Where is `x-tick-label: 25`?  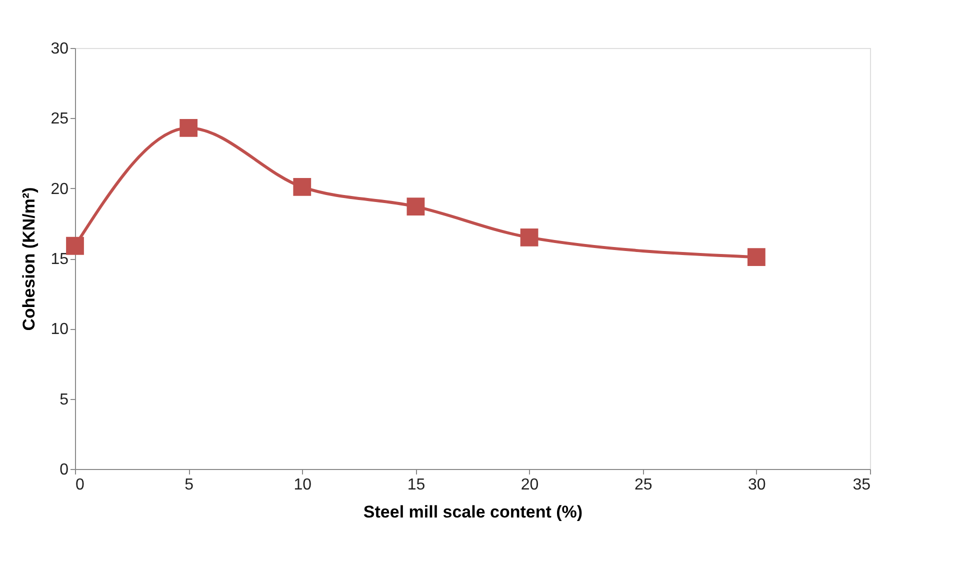 x-tick-label: 25 is located at coordinates (643, 485).